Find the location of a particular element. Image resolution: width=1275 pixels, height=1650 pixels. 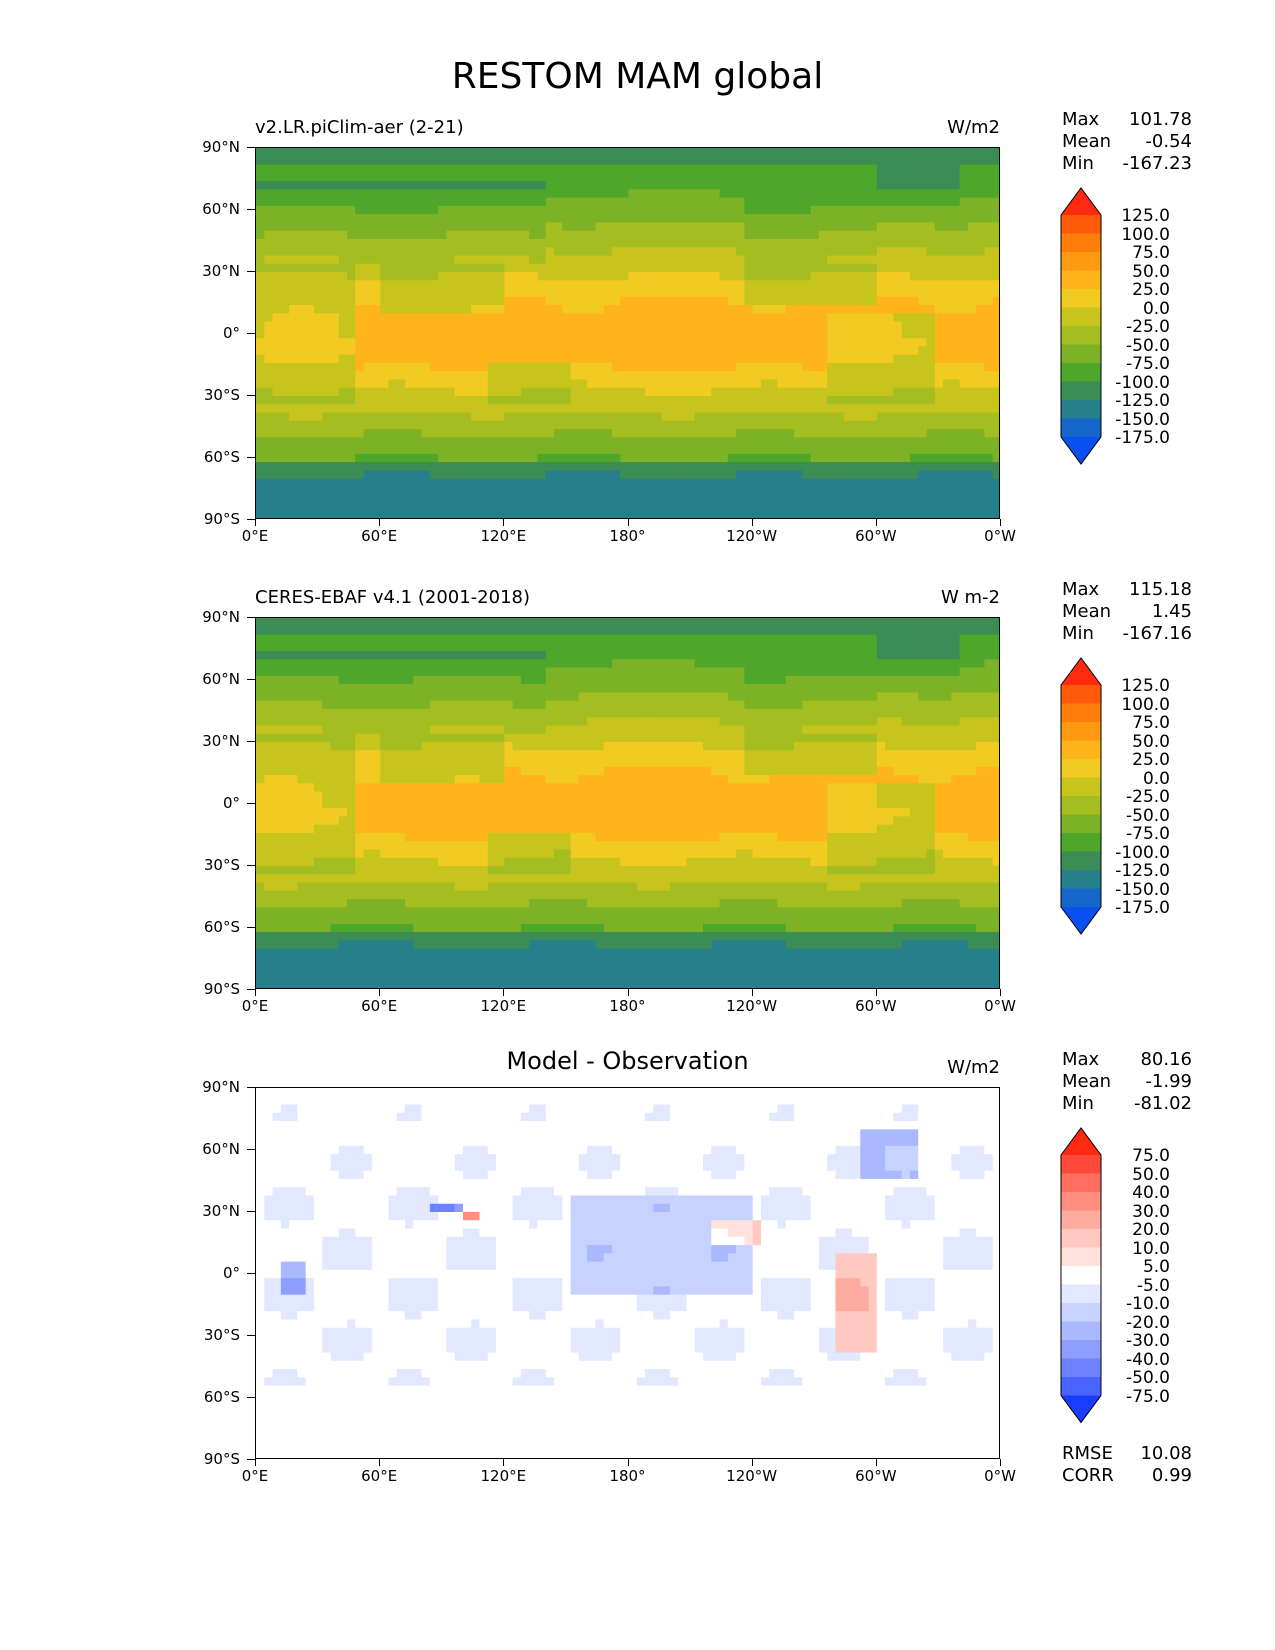

metrics-box: RMSE 10.08 CORR 0.99 is located at coordinates (1127, 1465).